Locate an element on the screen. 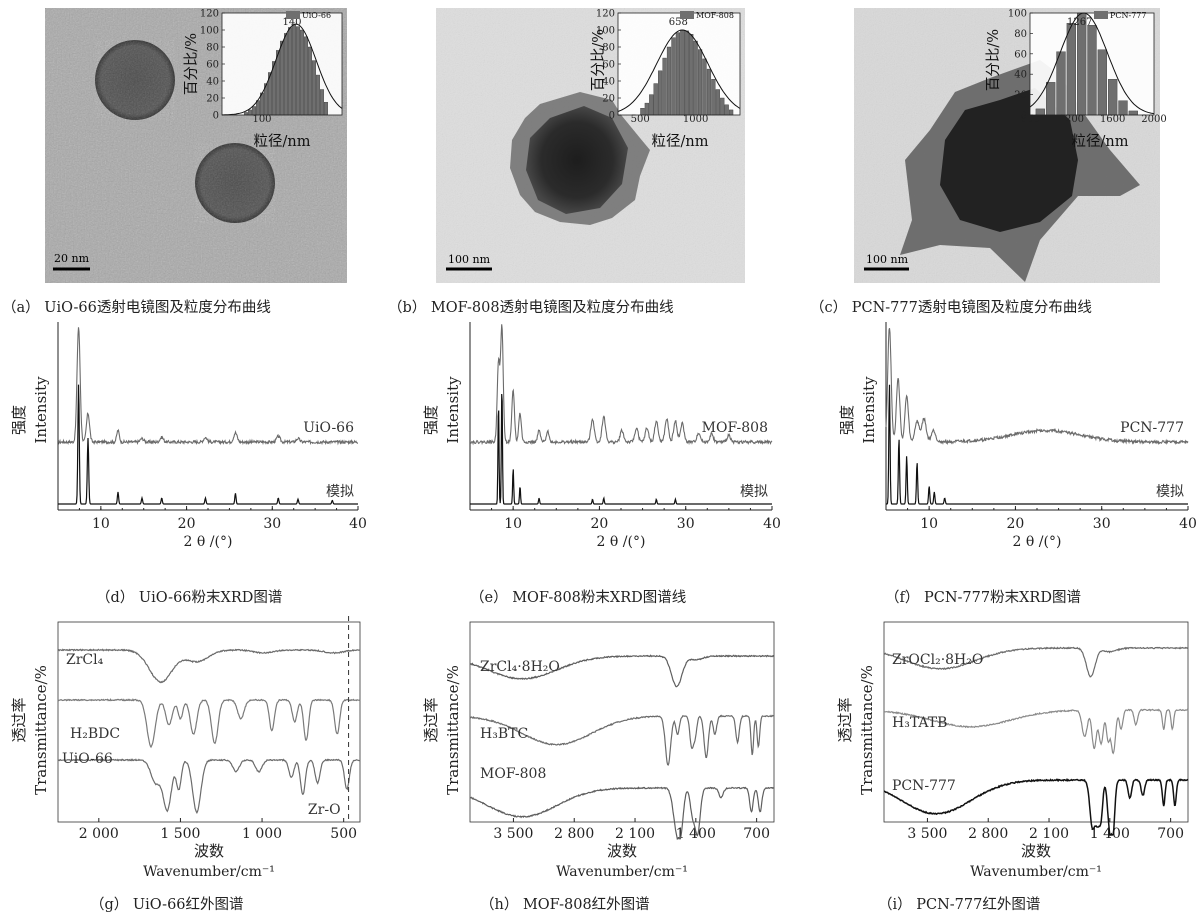  y-axis-label-e: 强度 is located at coordinates (431, 420).